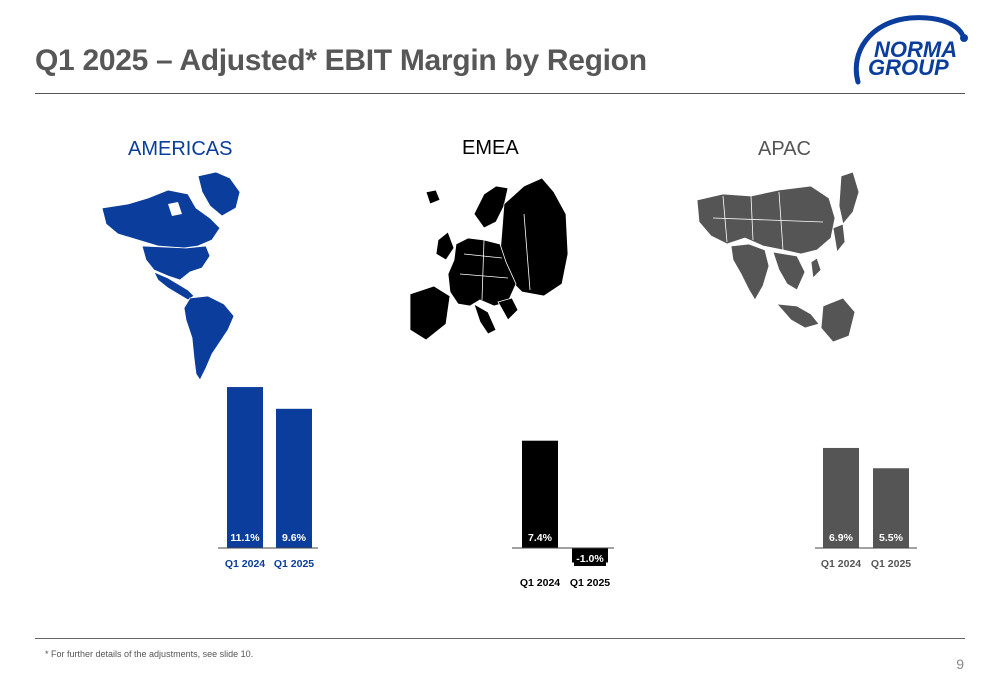 The image size is (1000, 685). I want to click on category-label-americas-1: Q1 2025, so click(294, 564).